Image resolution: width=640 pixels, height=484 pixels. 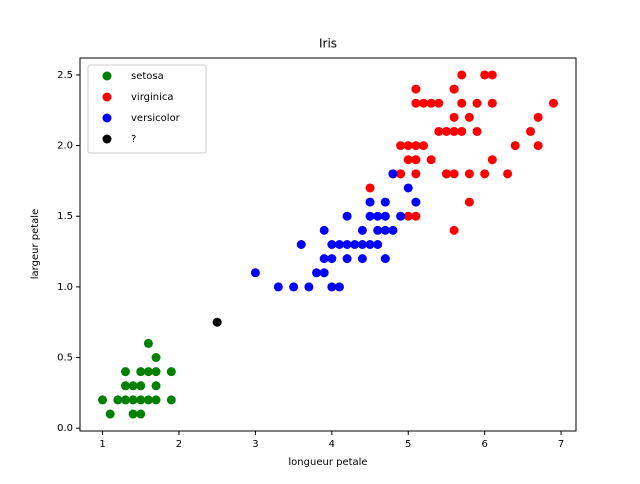 I want to click on y-tick-label: 2.0, so click(x=65, y=146).